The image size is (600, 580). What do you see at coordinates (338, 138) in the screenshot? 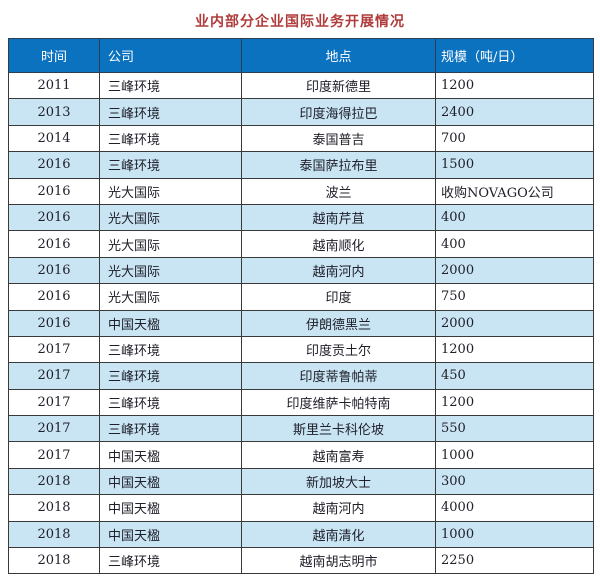
I see `table-cell: 泰国普吉` at bounding box center [338, 138].